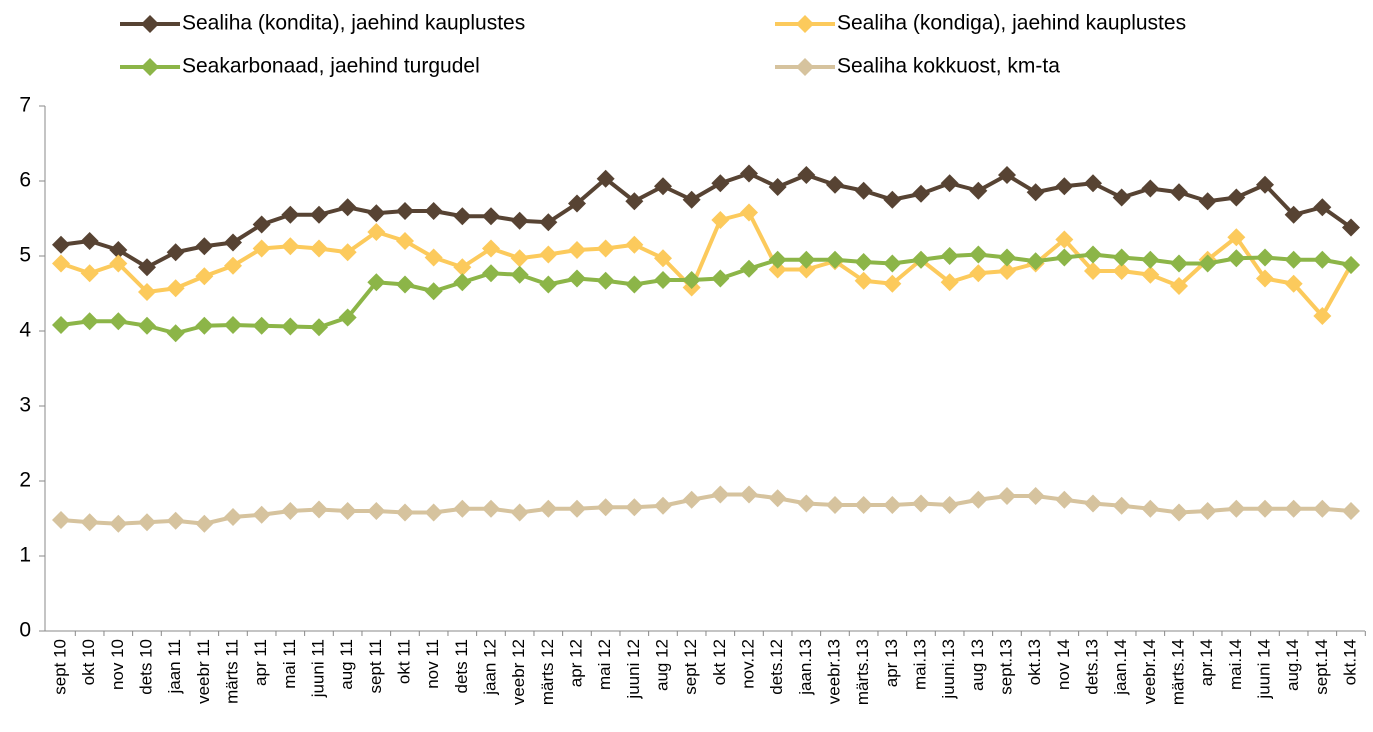 This screenshot has width=1373, height=732. What do you see at coordinates (25, 630) in the screenshot?
I see `y-tick-label: 0` at bounding box center [25, 630].